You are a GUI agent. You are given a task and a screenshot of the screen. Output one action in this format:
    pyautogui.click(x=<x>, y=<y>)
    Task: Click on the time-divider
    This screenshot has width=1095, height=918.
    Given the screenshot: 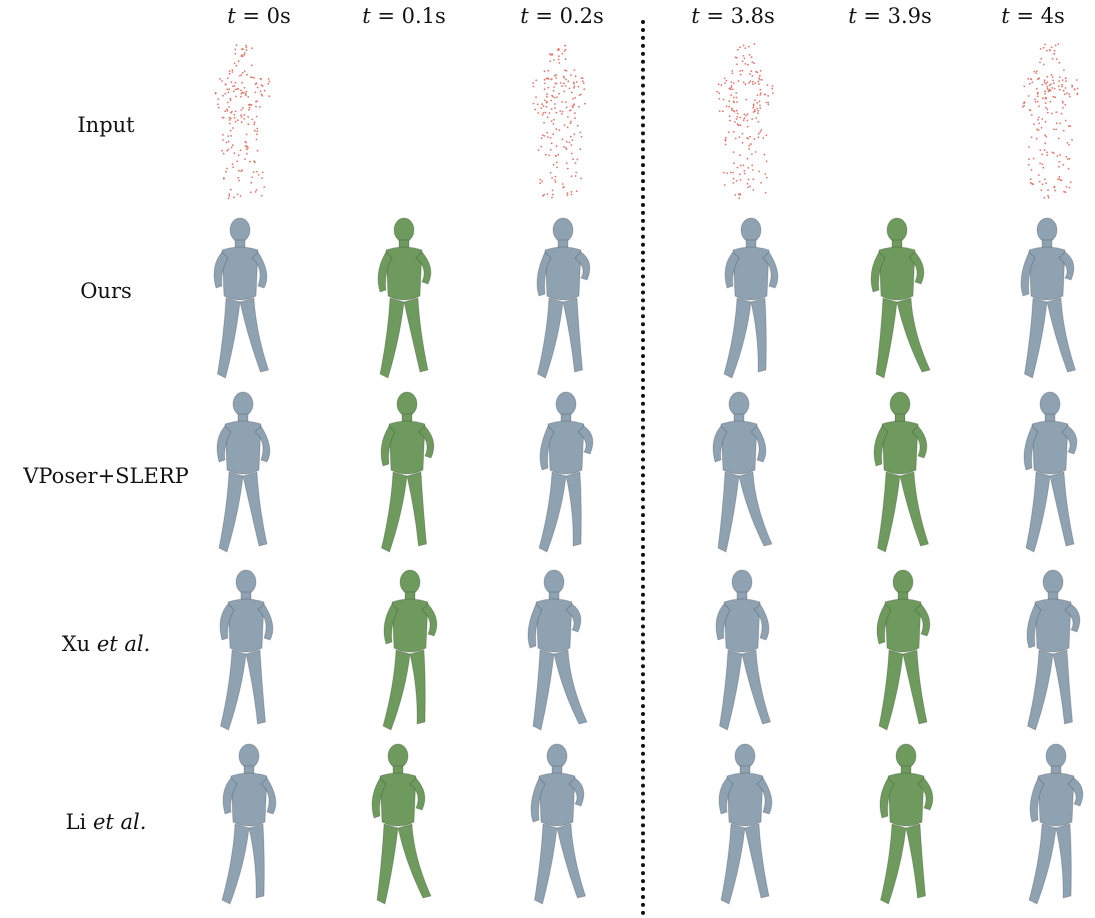 What is the action you would take?
    pyautogui.click(x=643, y=468)
    